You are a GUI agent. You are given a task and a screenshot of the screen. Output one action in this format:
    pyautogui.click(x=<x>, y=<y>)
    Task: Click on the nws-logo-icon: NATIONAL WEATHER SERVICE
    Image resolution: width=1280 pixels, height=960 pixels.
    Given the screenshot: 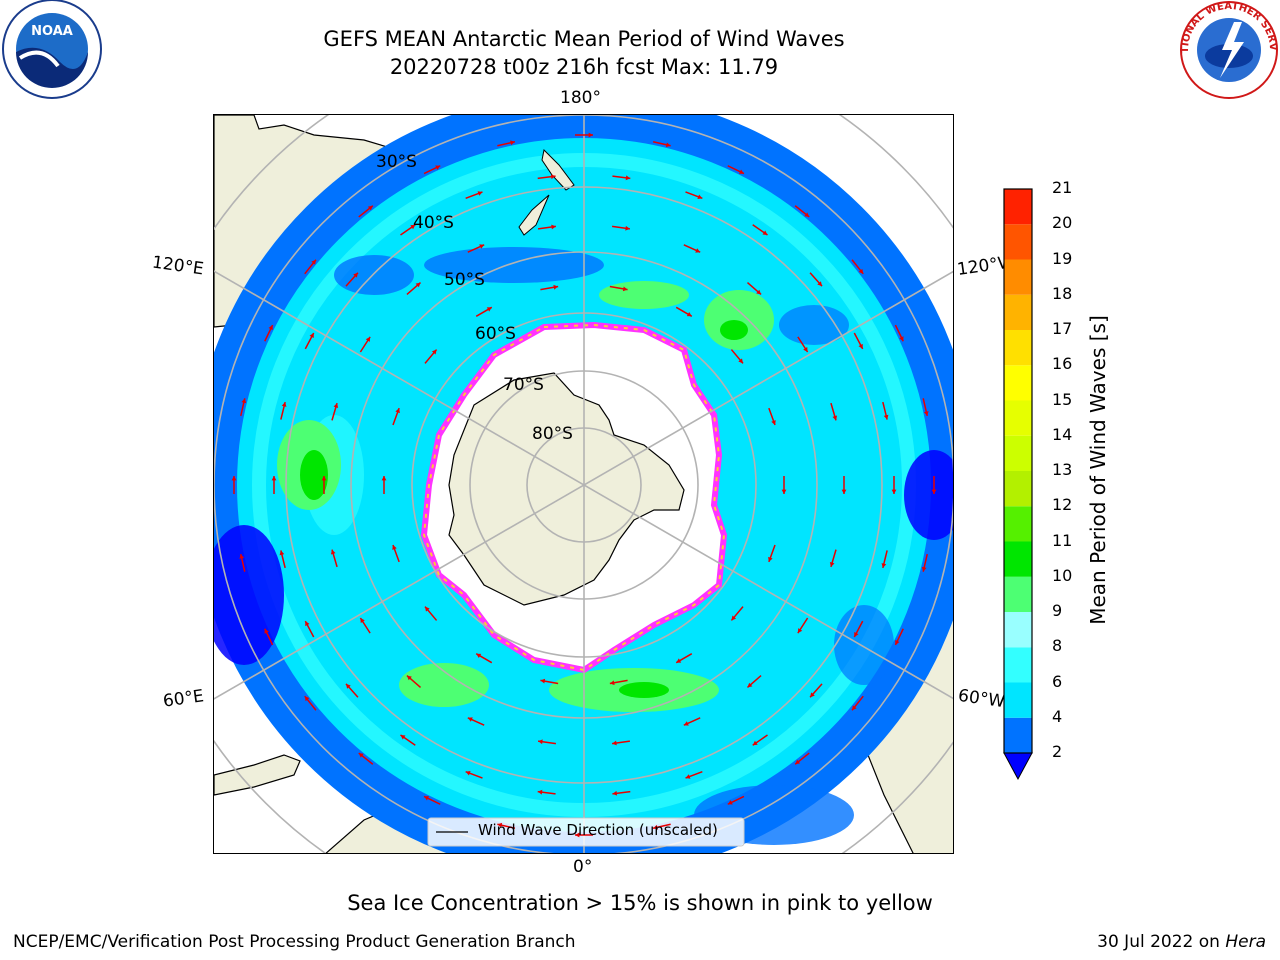 What is the action you would take?
    pyautogui.click(x=1228, y=49)
    